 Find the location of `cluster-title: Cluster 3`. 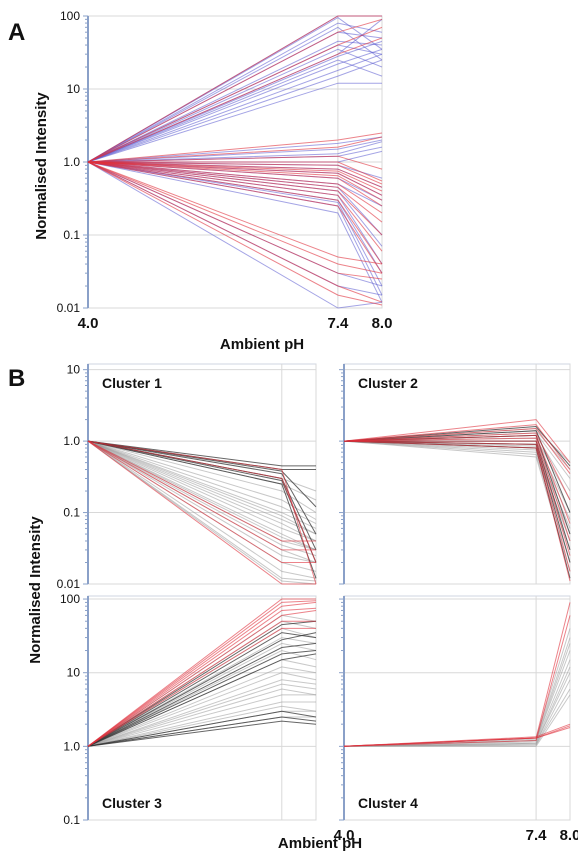

cluster-title: Cluster 3 is located at coordinates (132, 803).